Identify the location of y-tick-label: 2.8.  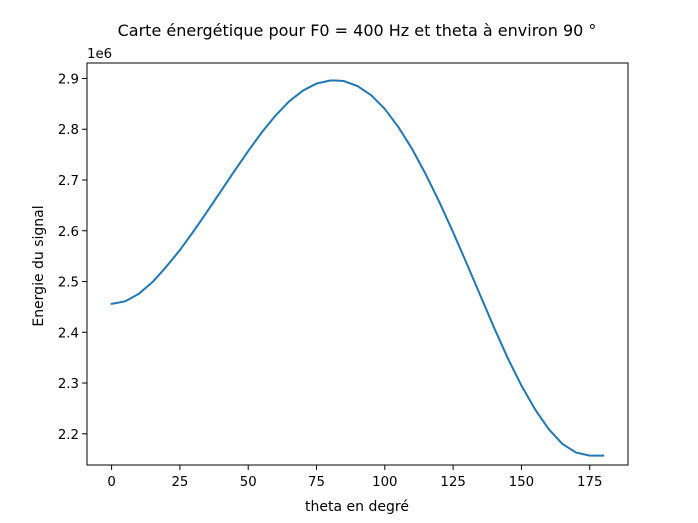
(68, 130).